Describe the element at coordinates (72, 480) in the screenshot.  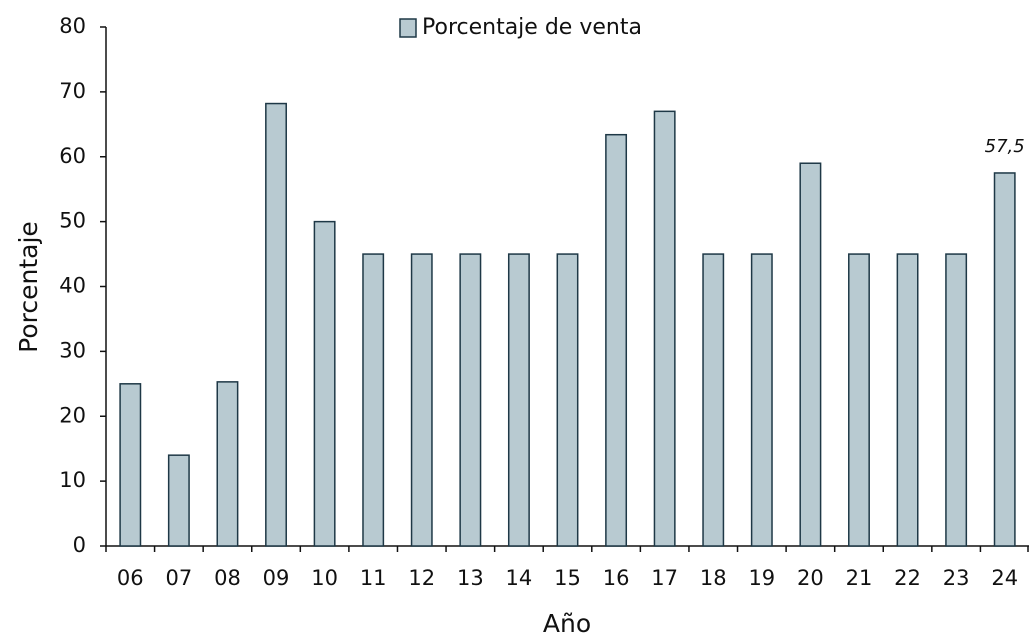
I see `y-tick-label: 10` at that location.